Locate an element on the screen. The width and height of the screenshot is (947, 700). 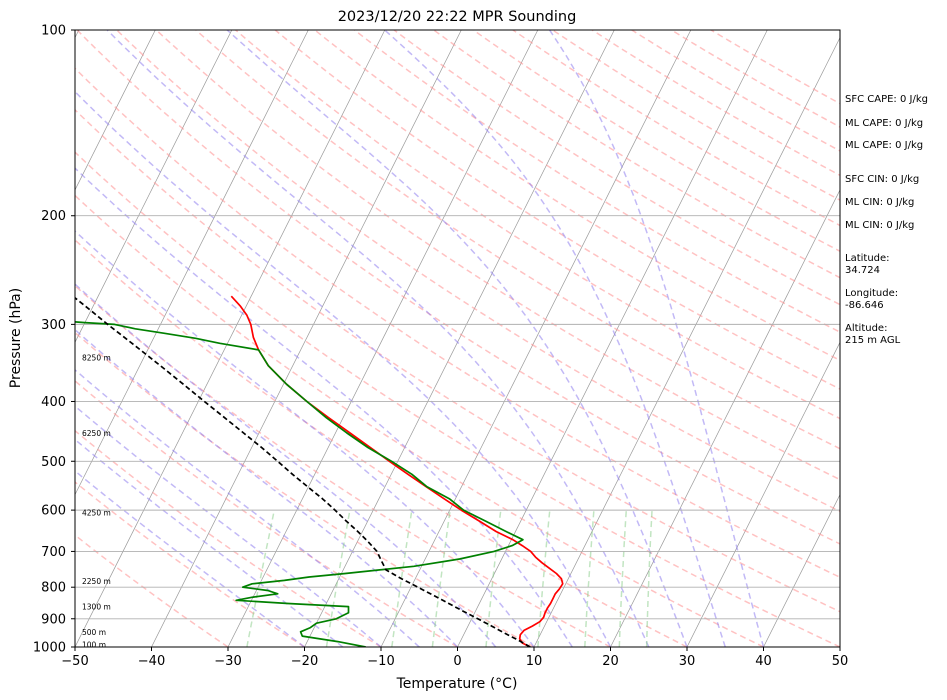
x-tick-label: −40 is located at coordinates (151, 661).